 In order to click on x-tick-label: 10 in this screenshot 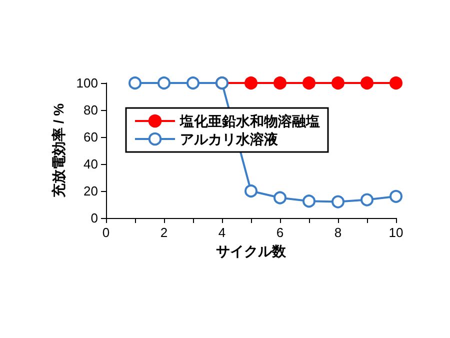, I will do `click(396, 232)`.